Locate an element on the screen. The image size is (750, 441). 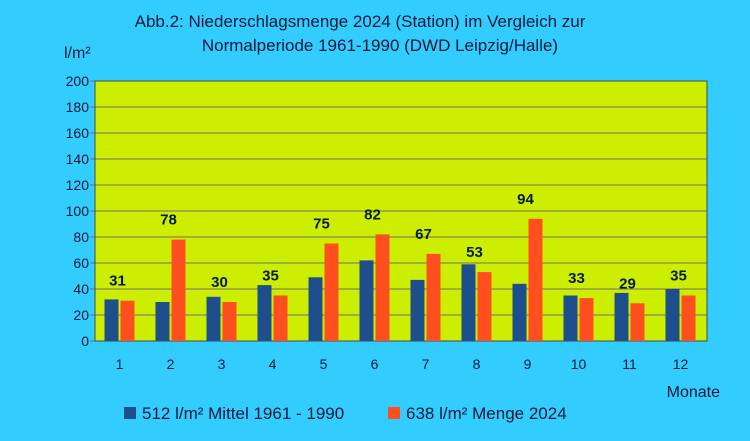
y-tick-label: 120 is located at coordinates (78, 185).